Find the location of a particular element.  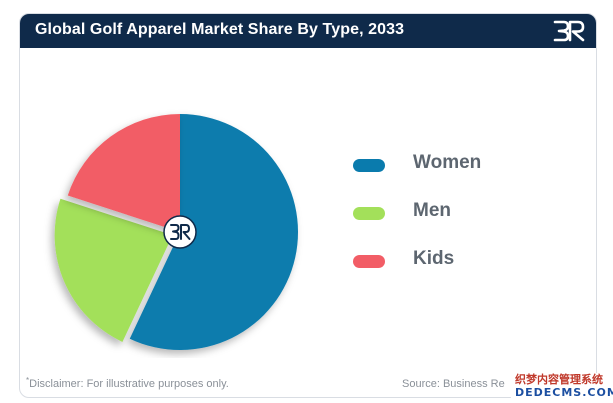

disclaimer-label: Disclaimer: is located at coordinates (56, 384).